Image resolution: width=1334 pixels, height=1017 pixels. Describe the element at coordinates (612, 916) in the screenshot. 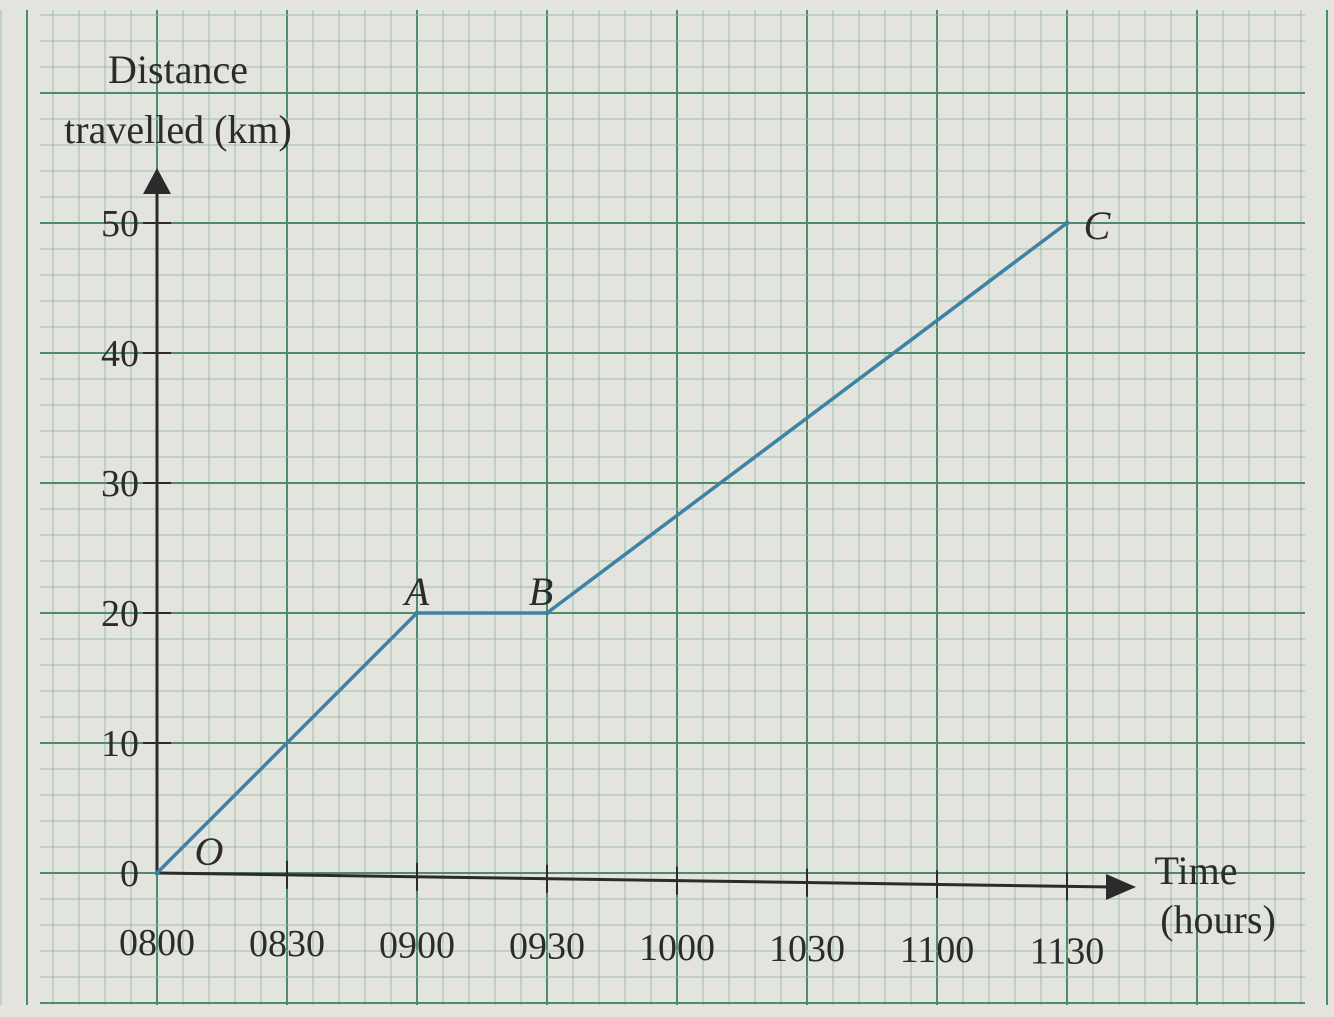

I see `x-ticks: 0800 0830 0900 0930 1000 1030 1100 1130` at that location.